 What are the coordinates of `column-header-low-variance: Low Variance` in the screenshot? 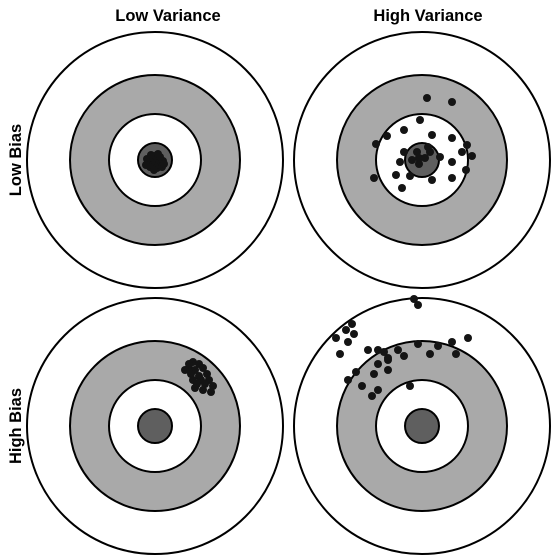 It's located at (168, 16).